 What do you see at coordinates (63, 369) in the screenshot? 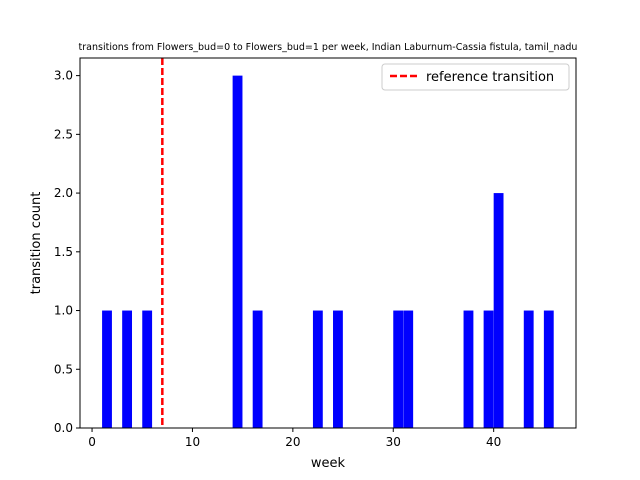
I see `y-tick-label-0.5: 0.5` at bounding box center [63, 369].